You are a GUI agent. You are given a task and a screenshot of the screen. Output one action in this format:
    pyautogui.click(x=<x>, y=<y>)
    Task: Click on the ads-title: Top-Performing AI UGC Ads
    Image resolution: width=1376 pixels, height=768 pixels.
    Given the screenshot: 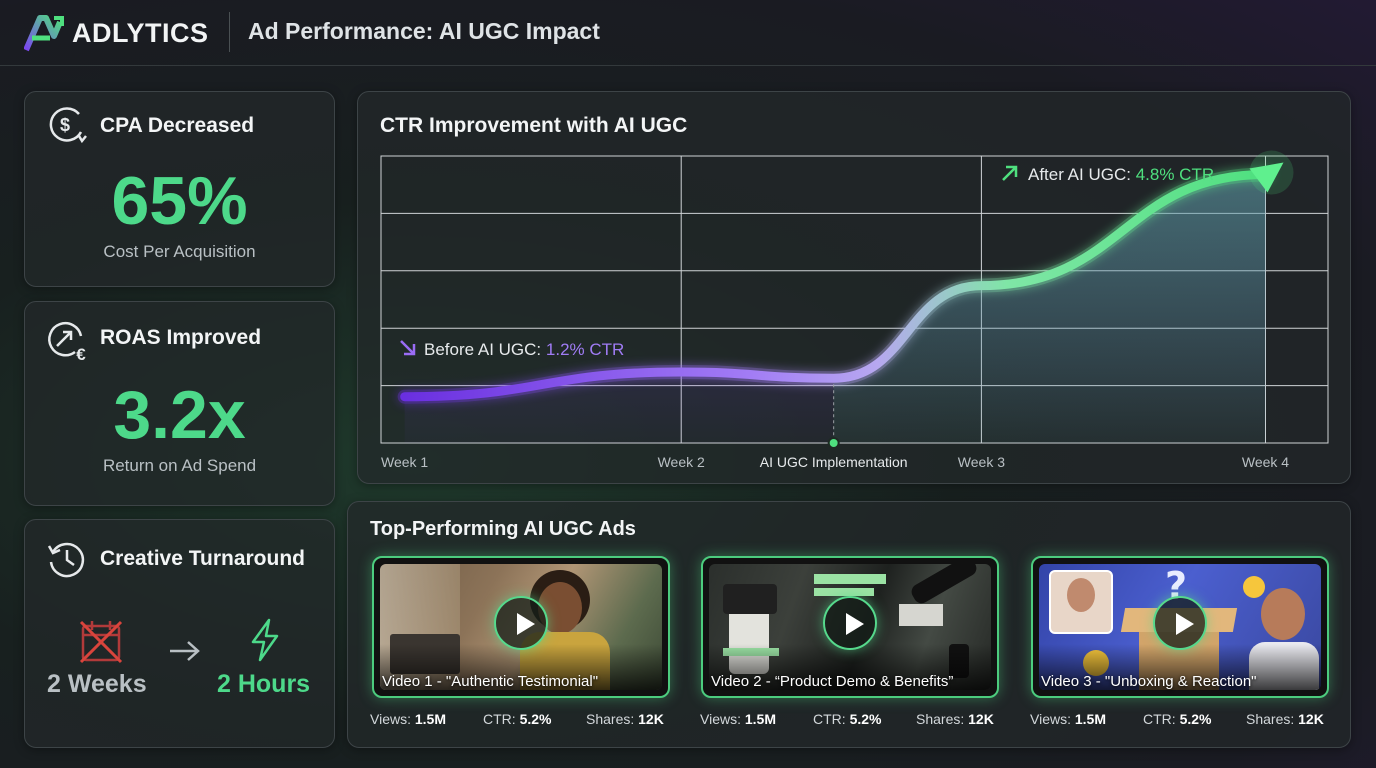 What is the action you would take?
    pyautogui.click(x=503, y=529)
    